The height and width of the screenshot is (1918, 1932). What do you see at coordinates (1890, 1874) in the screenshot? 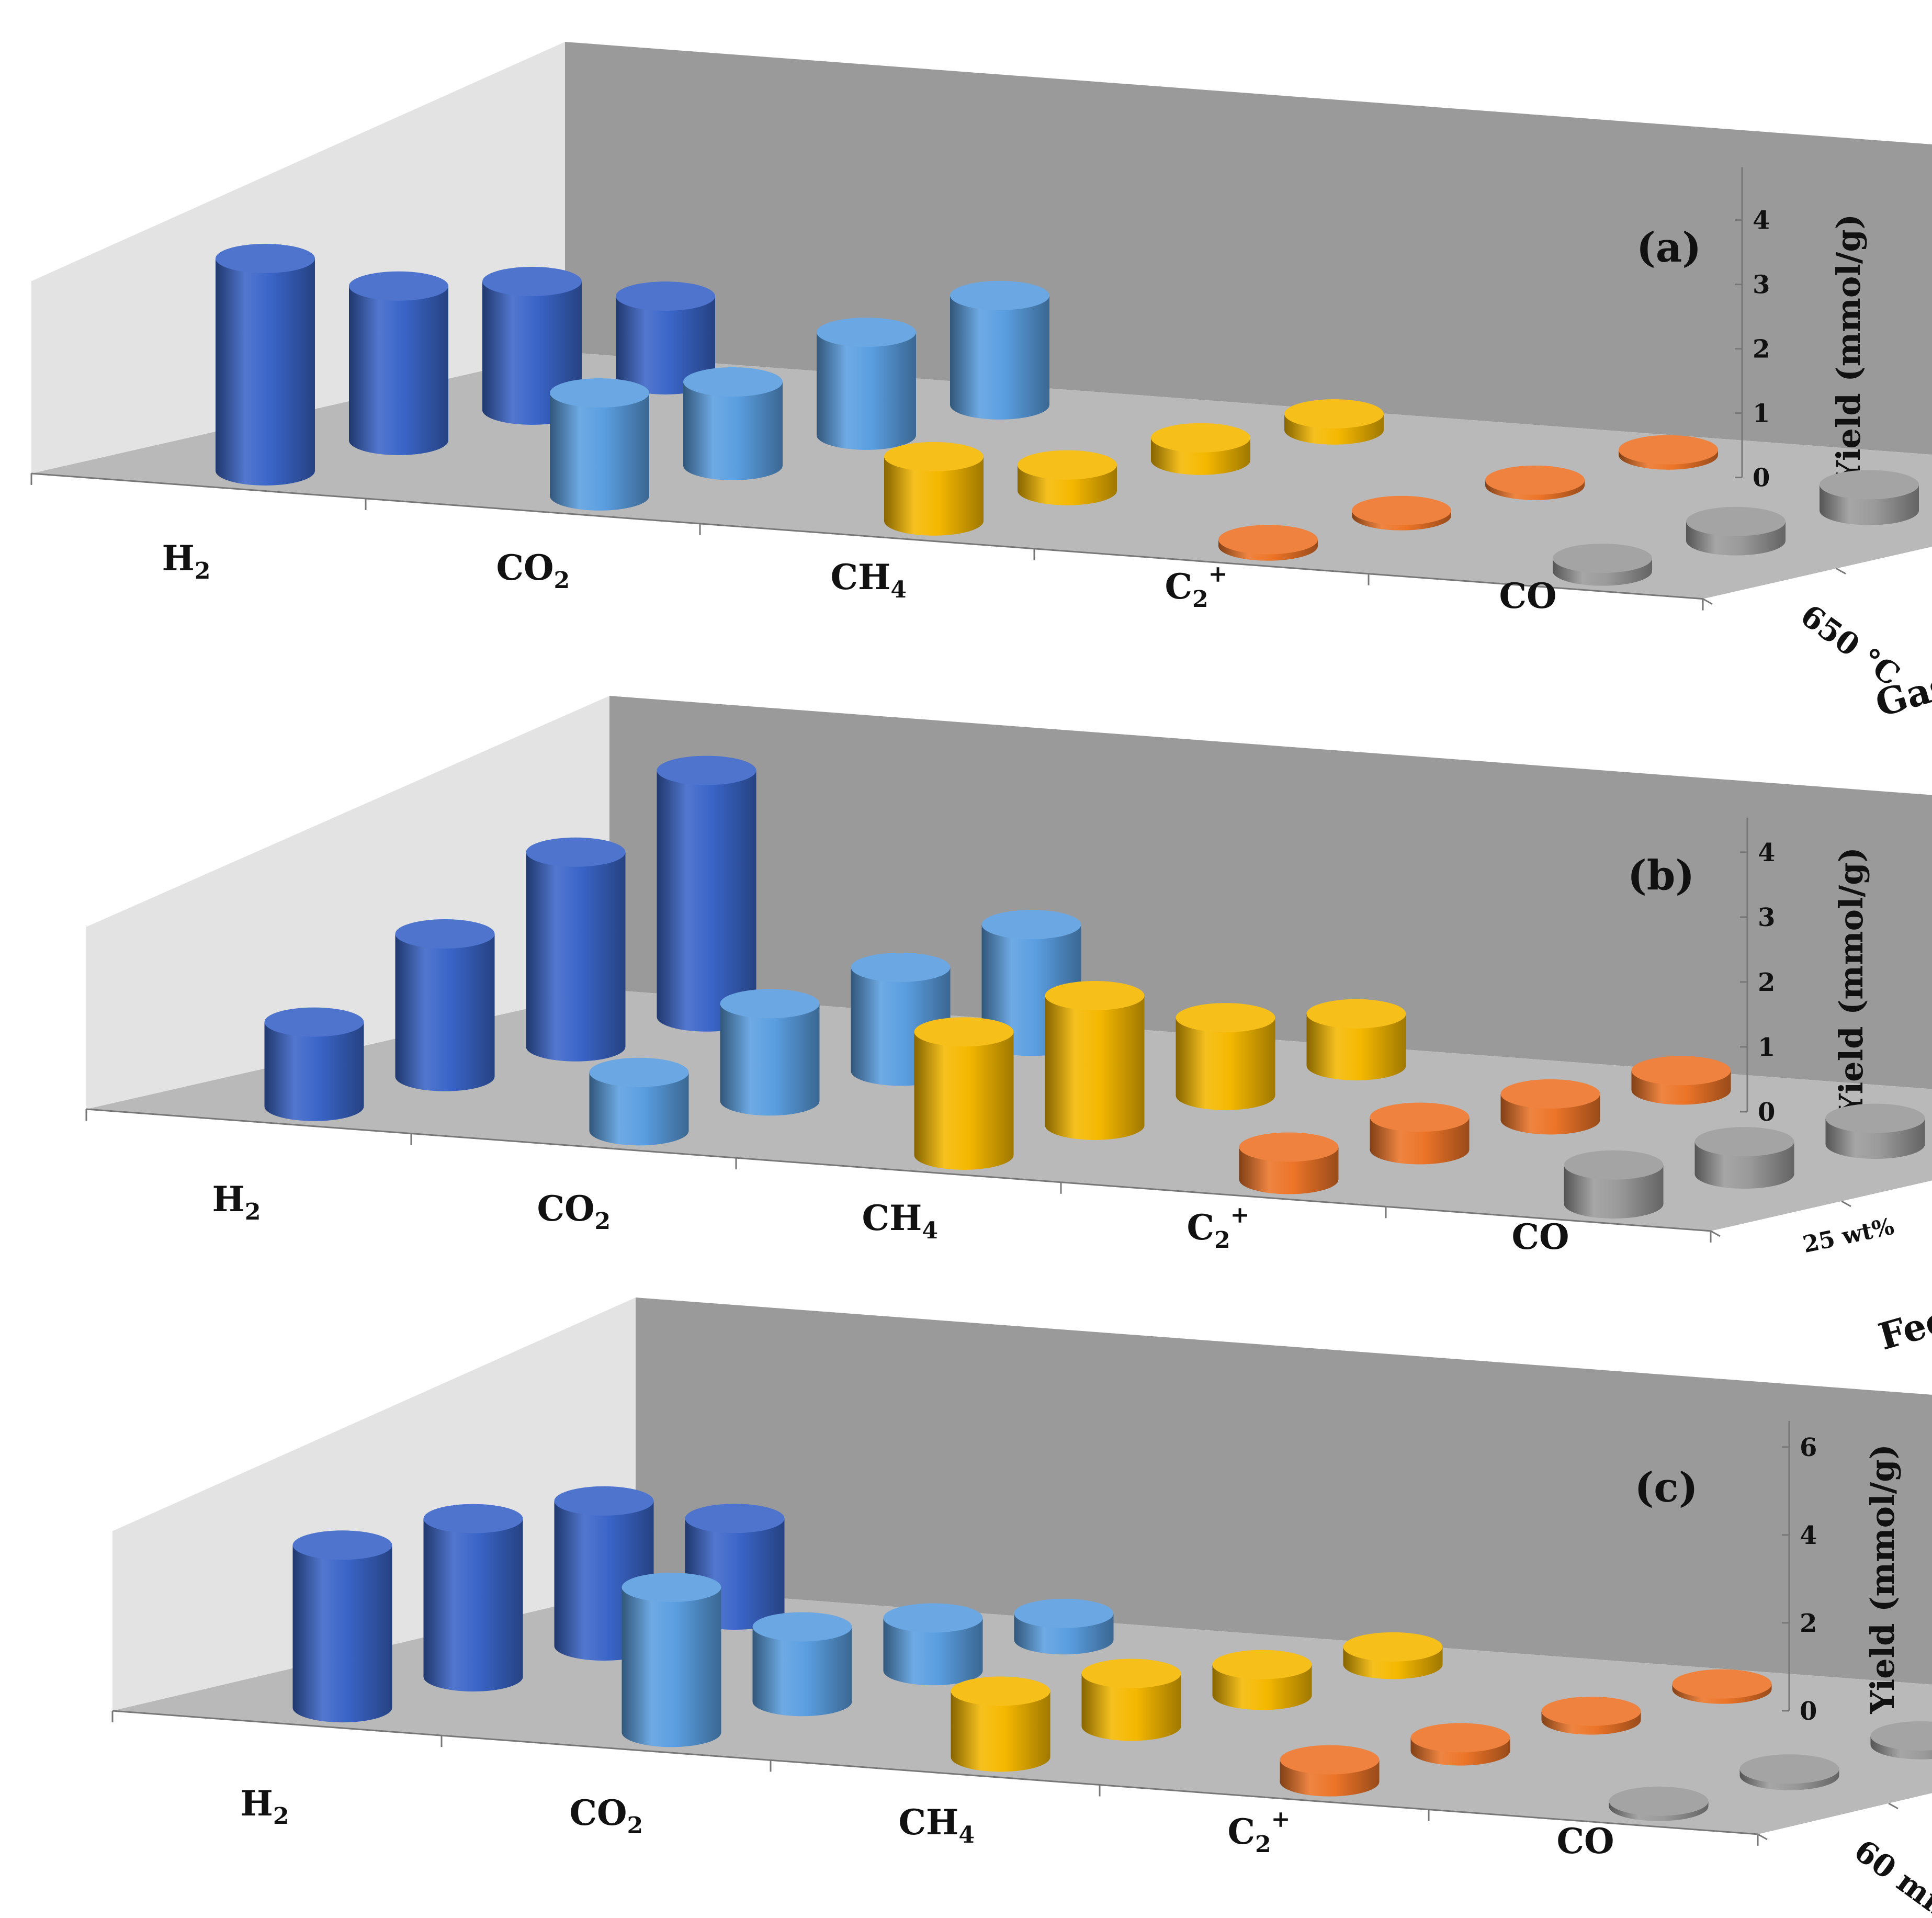
I see `depth-label: 60 min` at bounding box center [1890, 1874].